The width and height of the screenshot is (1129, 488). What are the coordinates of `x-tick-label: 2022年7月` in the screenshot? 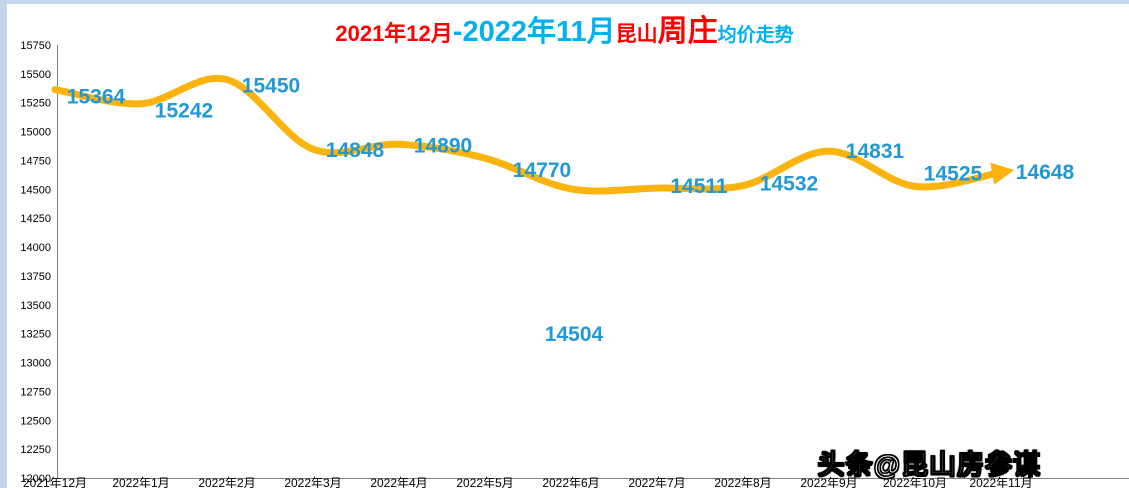 It's located at (656, 482).